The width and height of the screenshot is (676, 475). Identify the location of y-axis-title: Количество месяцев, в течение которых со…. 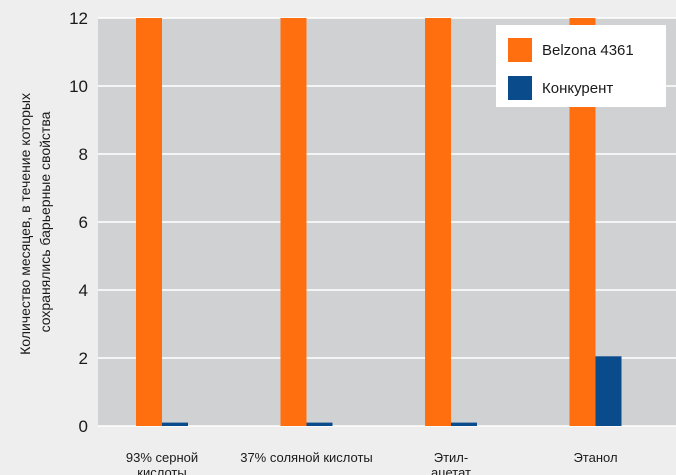
(35, 222).